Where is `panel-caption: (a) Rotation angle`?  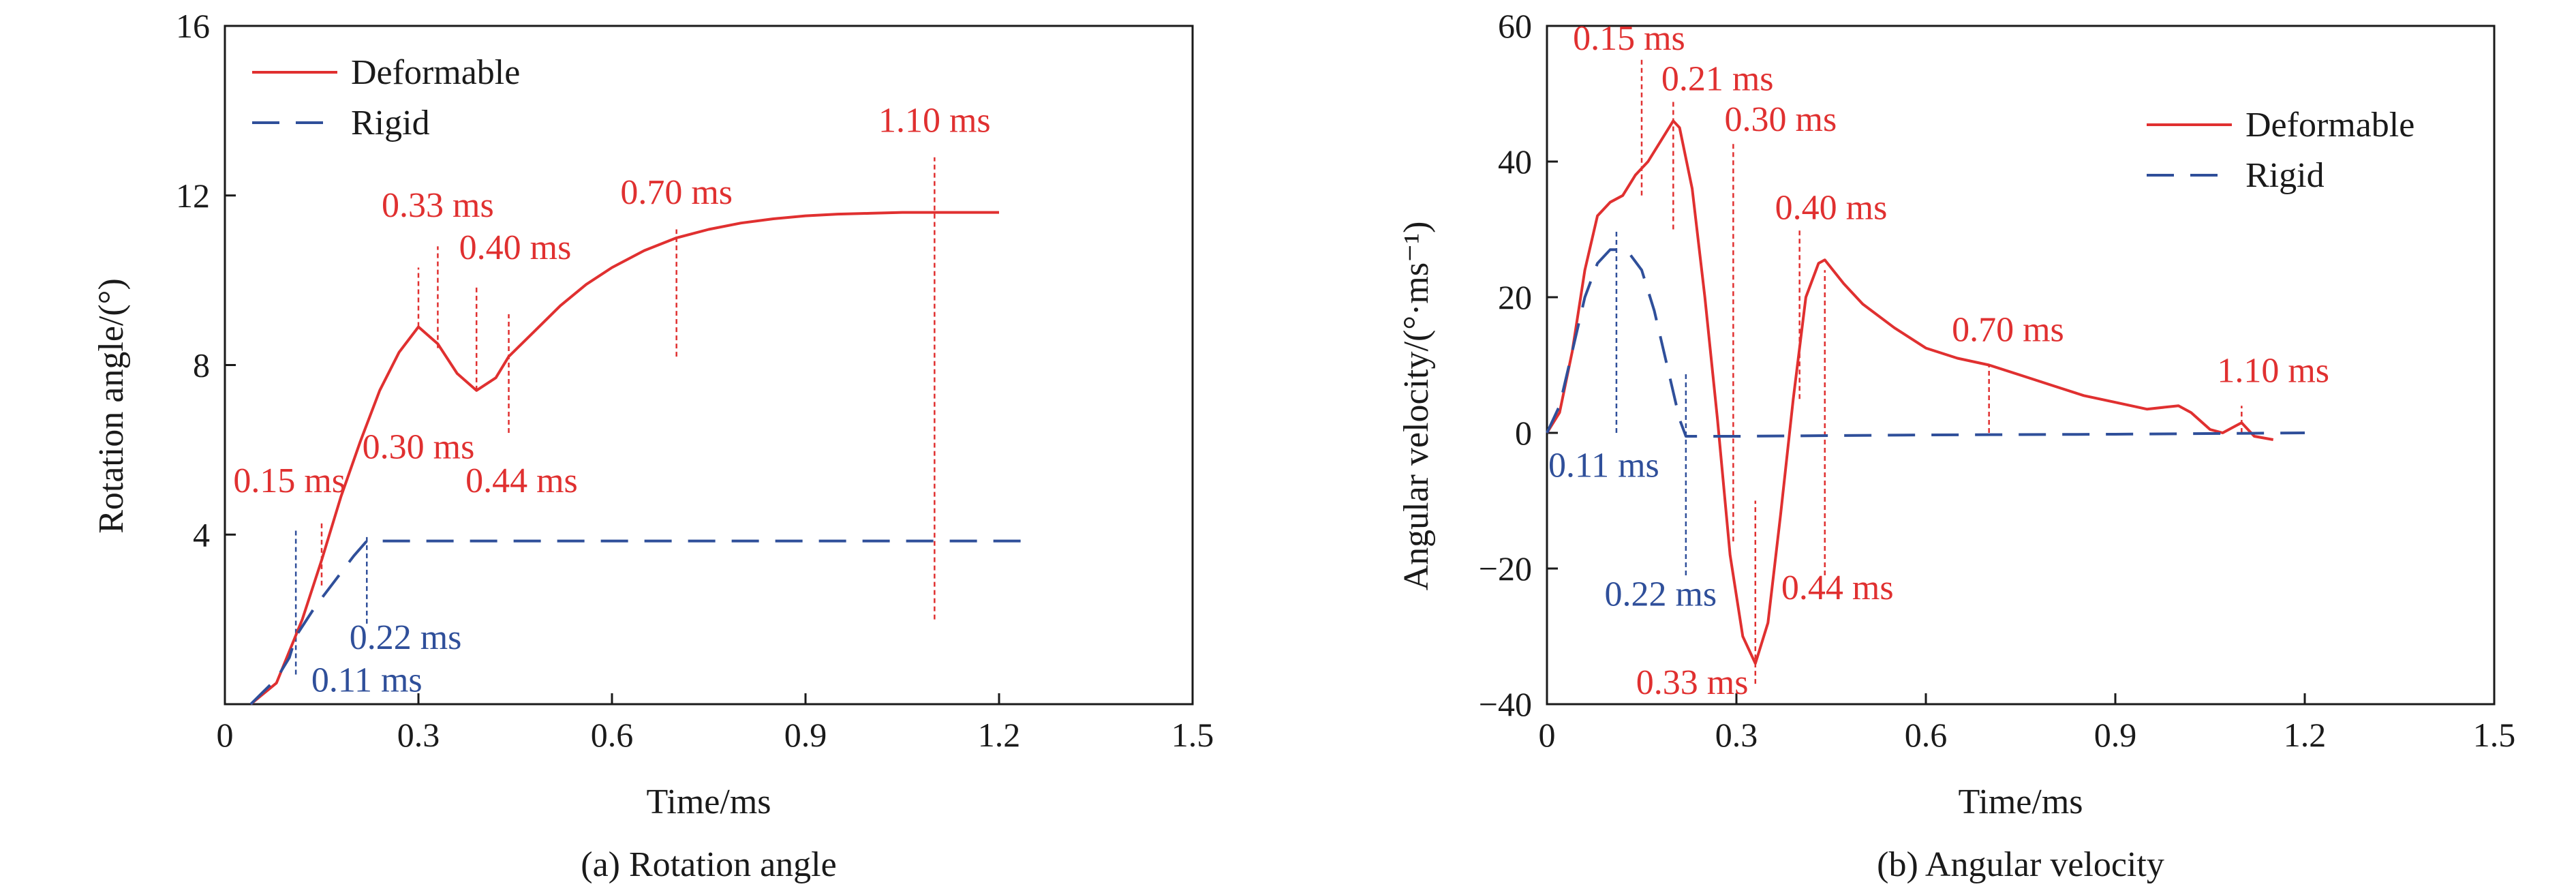
panel-caption: (a) Rotation angle is located at coordinates (708, 865).